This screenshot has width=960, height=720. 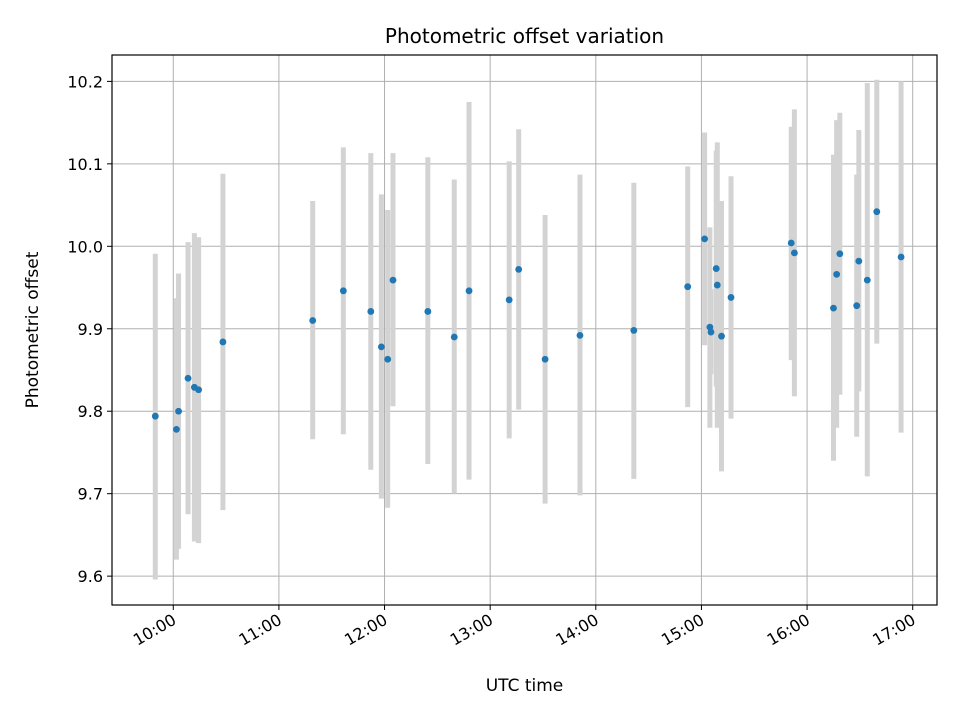 I want to click on y-tick-label: 9.7, so click(x=90, y=494).